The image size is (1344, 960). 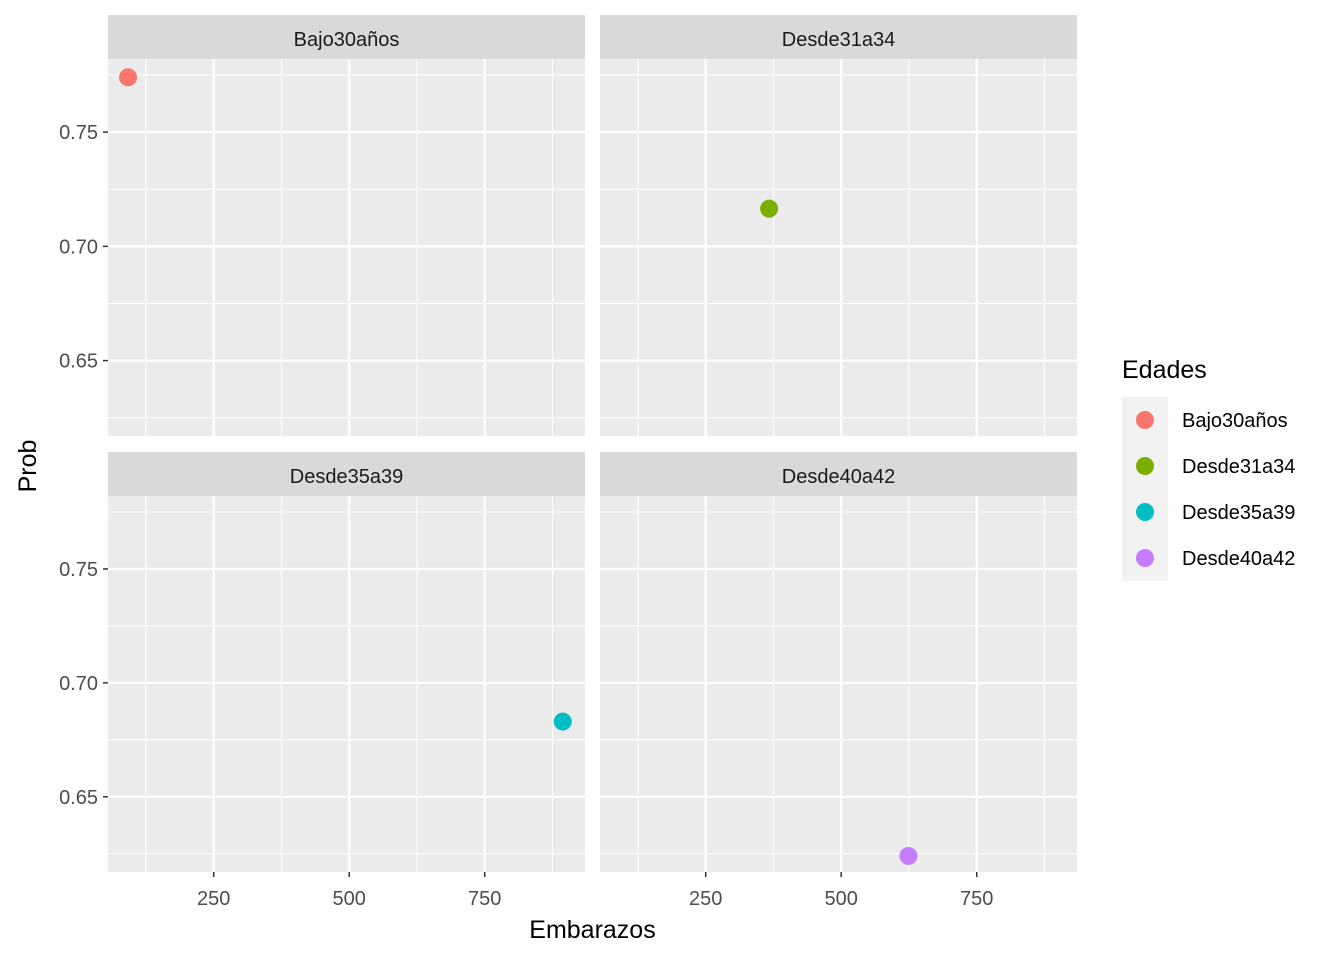 What do you see at coordinates (28, 466) in the screenshot?
I see `y-axis-title: Prob` at bounding box center [28, 466].